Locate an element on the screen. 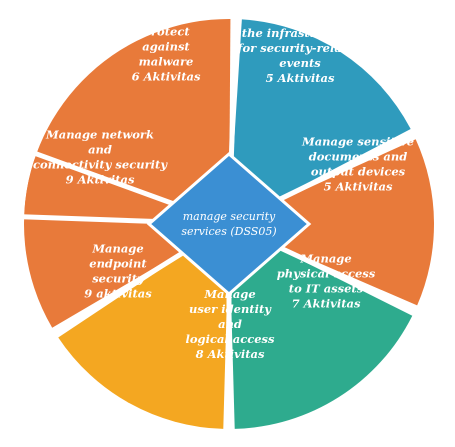 This screenshot has width=455, height=447. segment-label-line: the infrastructure is located at coordinates (300, 33).